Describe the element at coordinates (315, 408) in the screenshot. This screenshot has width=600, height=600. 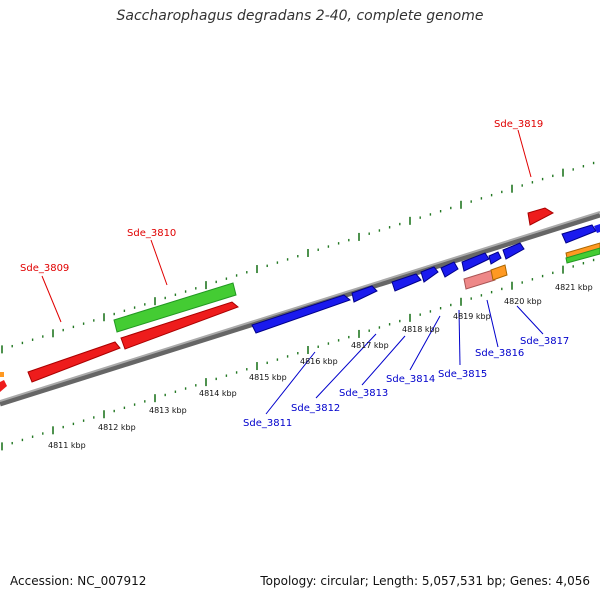
I see `label-sde-3812: Sde_3812` at that location.